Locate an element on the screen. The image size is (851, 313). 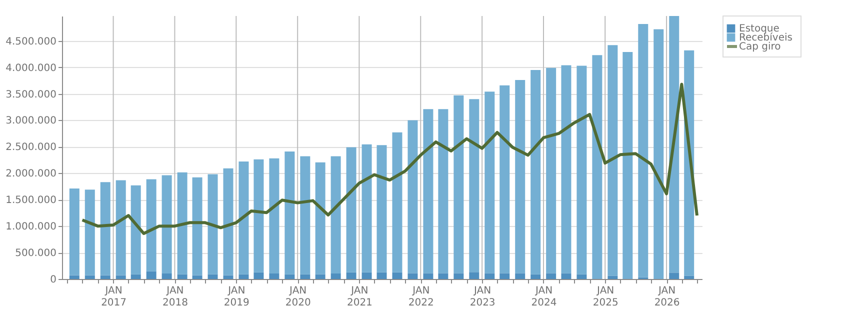
y-tick-label: 2.500.000 is located at coordinates (31, 148).